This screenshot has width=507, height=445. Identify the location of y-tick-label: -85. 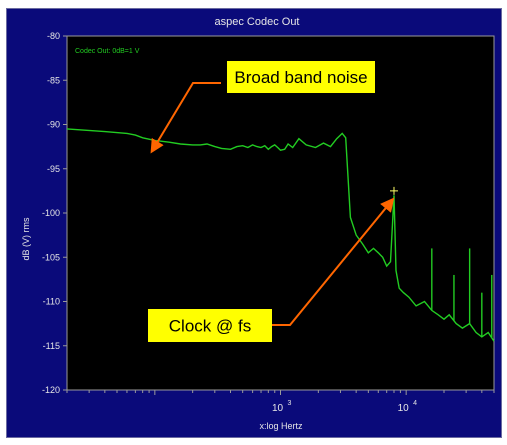
(53, 80).